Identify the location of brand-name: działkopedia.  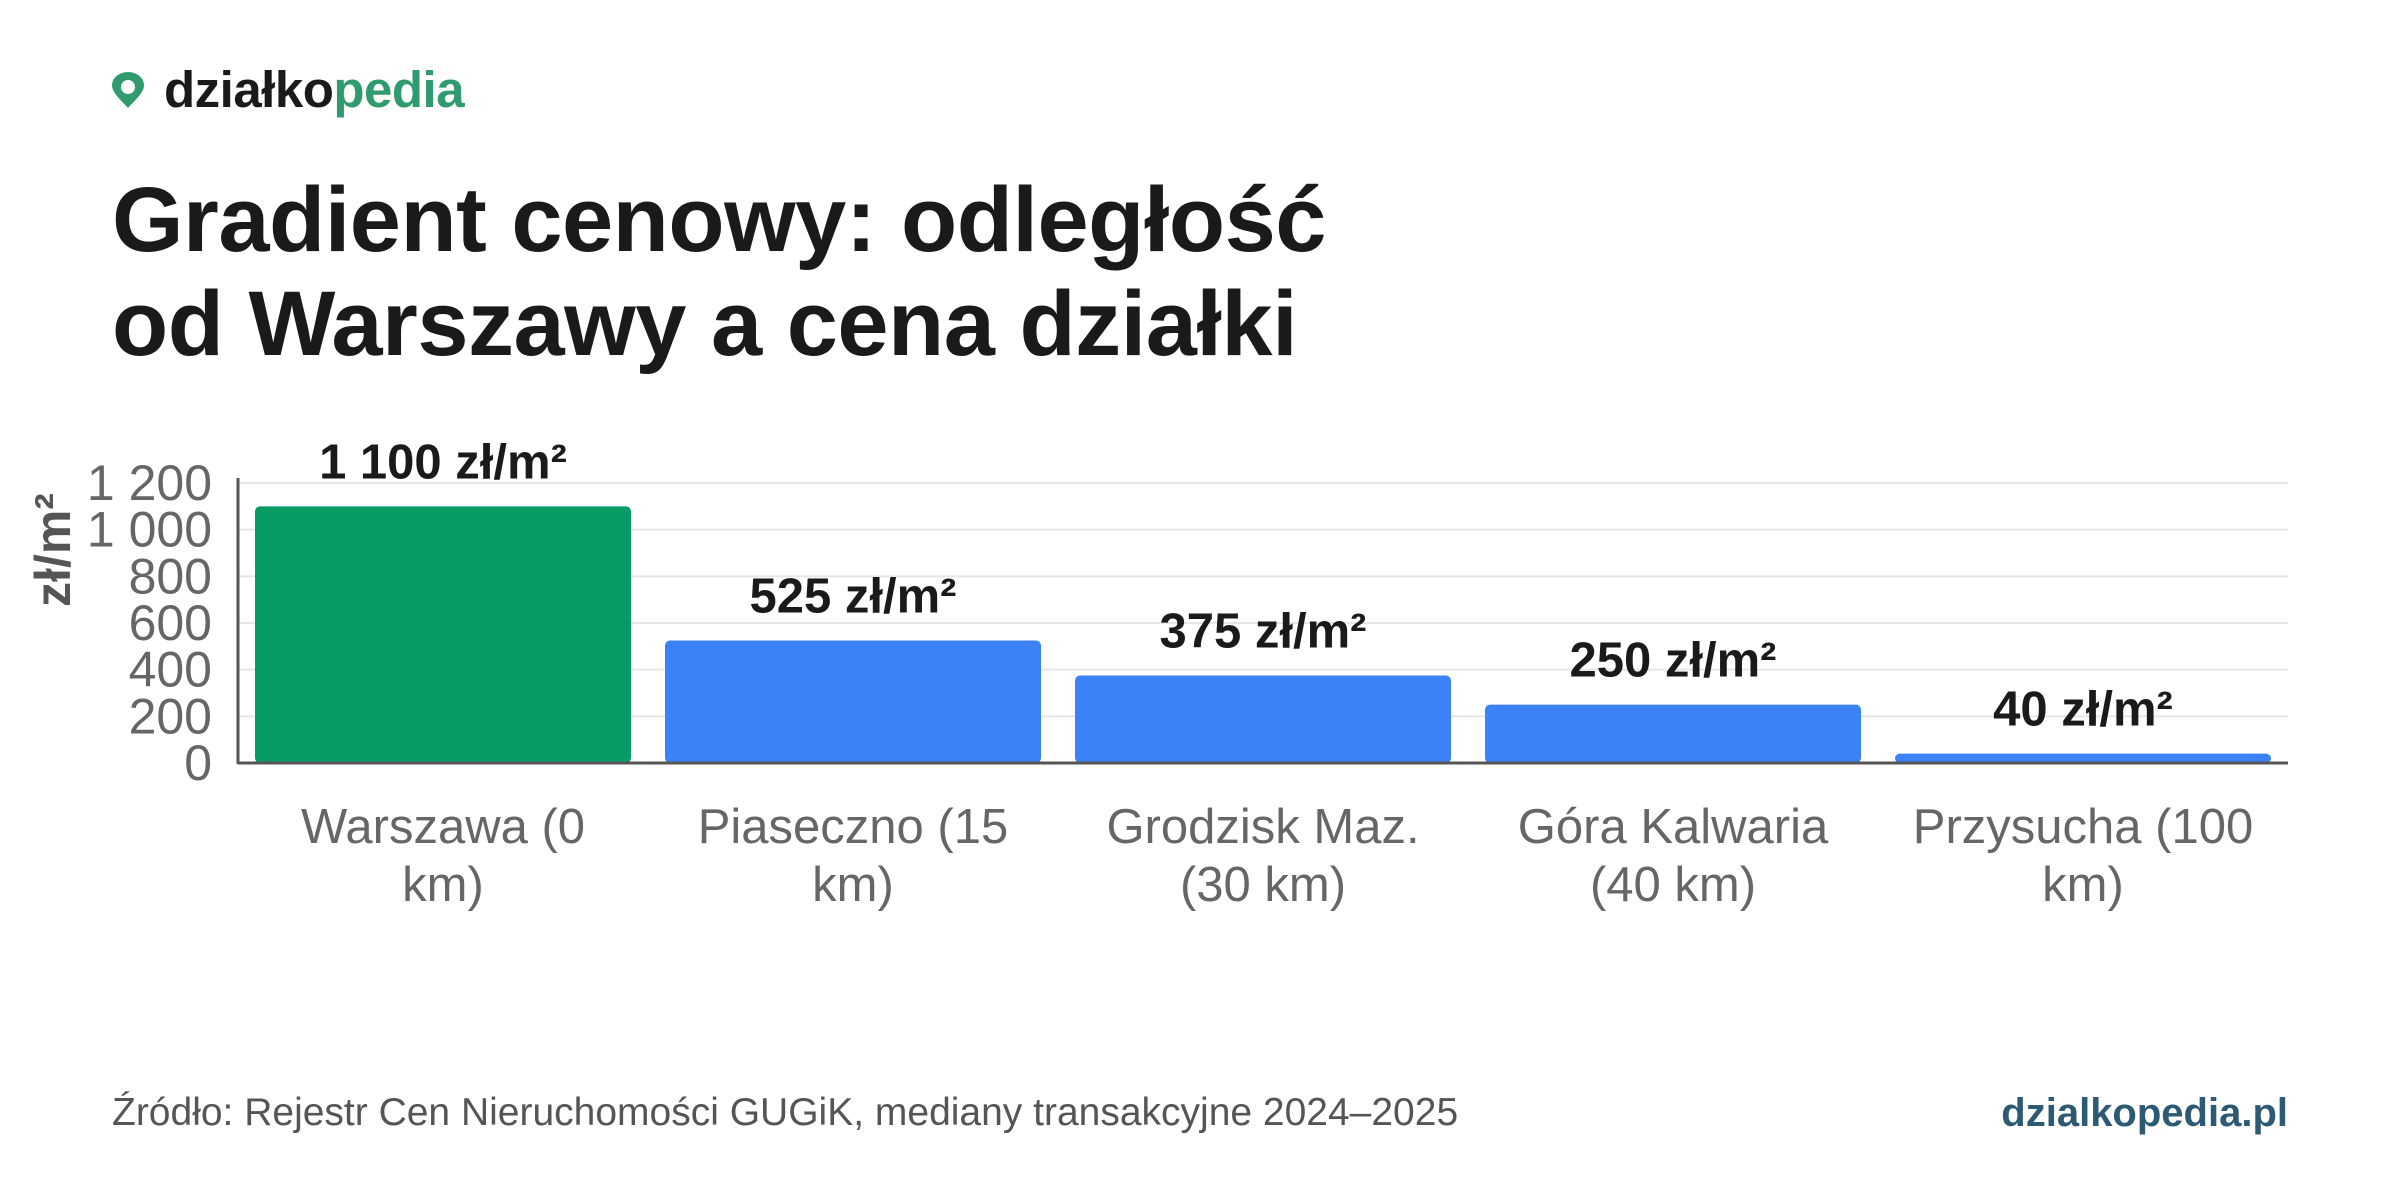
(314, 89).